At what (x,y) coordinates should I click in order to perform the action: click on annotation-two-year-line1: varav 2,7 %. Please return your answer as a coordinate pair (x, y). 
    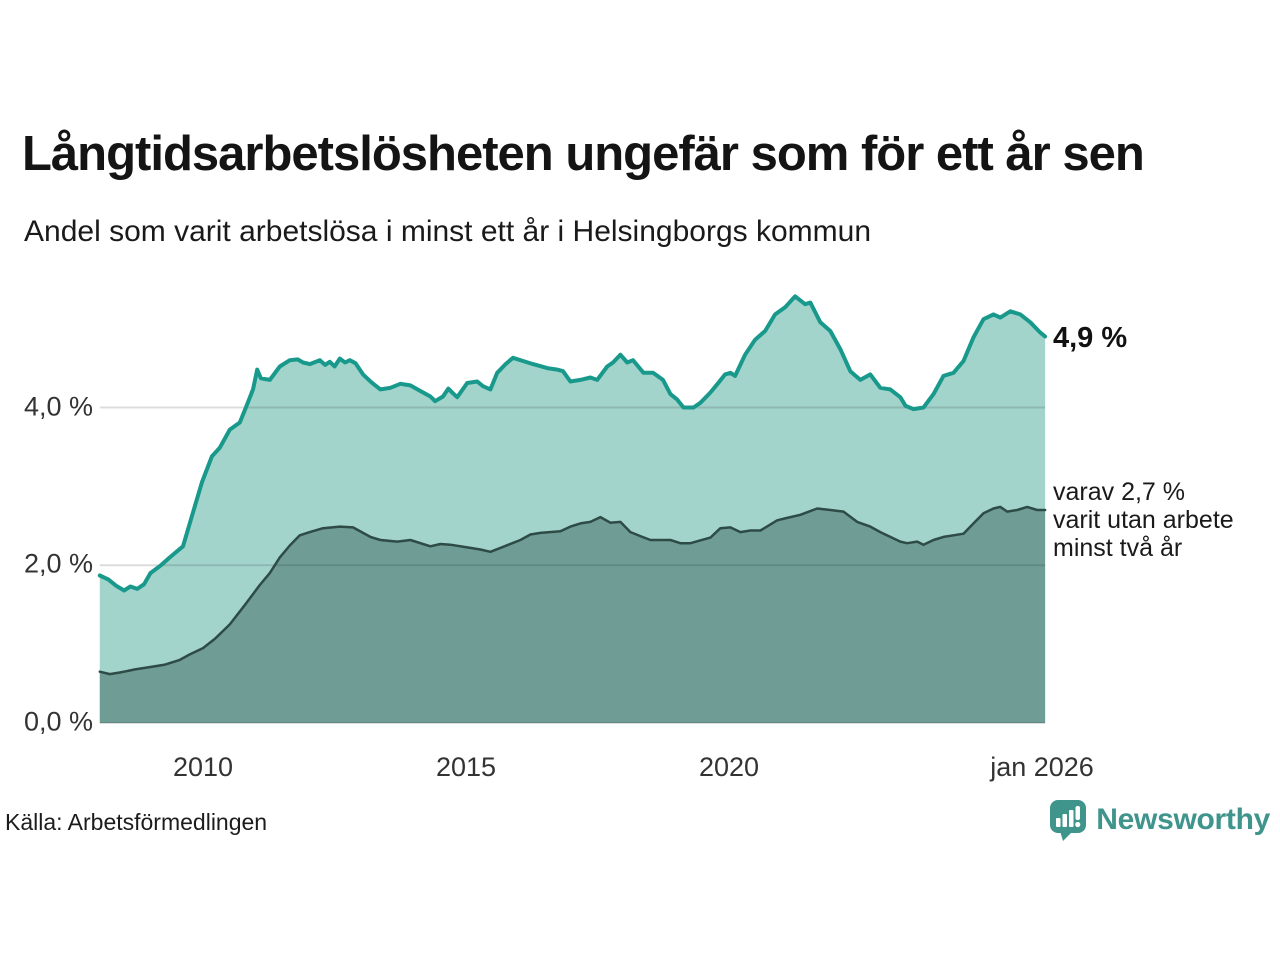
    Looking at the image, I should click on (1119, 492).